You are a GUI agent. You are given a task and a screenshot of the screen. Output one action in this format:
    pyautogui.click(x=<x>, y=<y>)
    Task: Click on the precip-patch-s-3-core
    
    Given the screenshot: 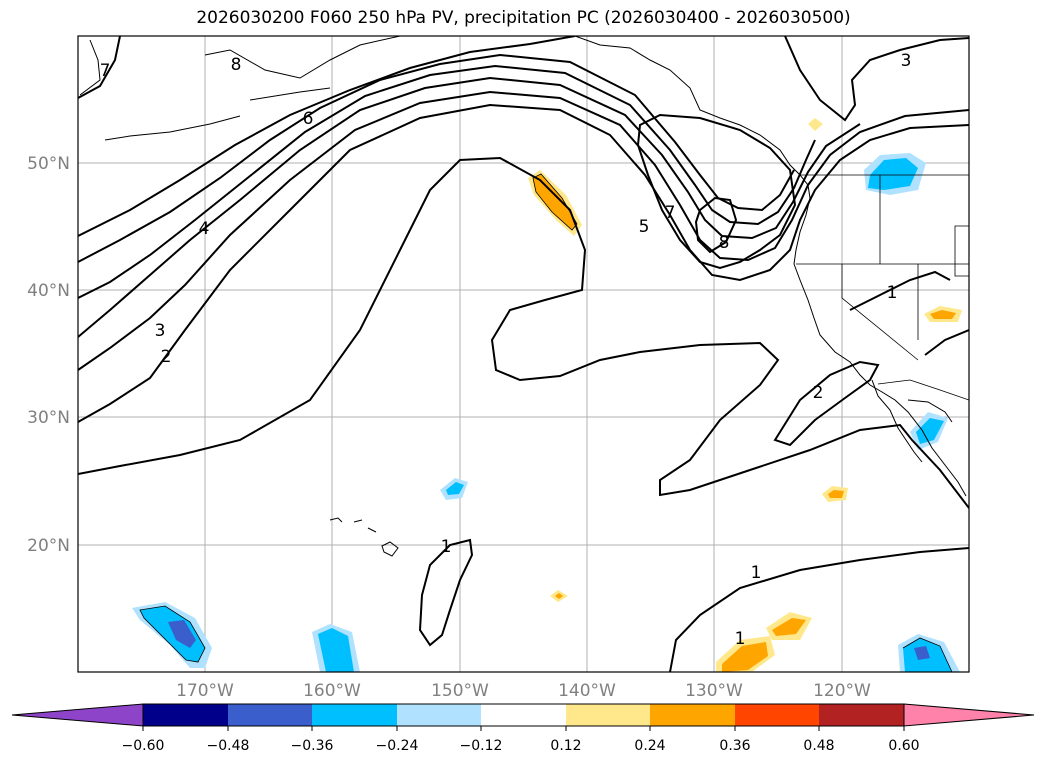 What is the action you would take?
    pyautogui.click(x=836, y=494)
    